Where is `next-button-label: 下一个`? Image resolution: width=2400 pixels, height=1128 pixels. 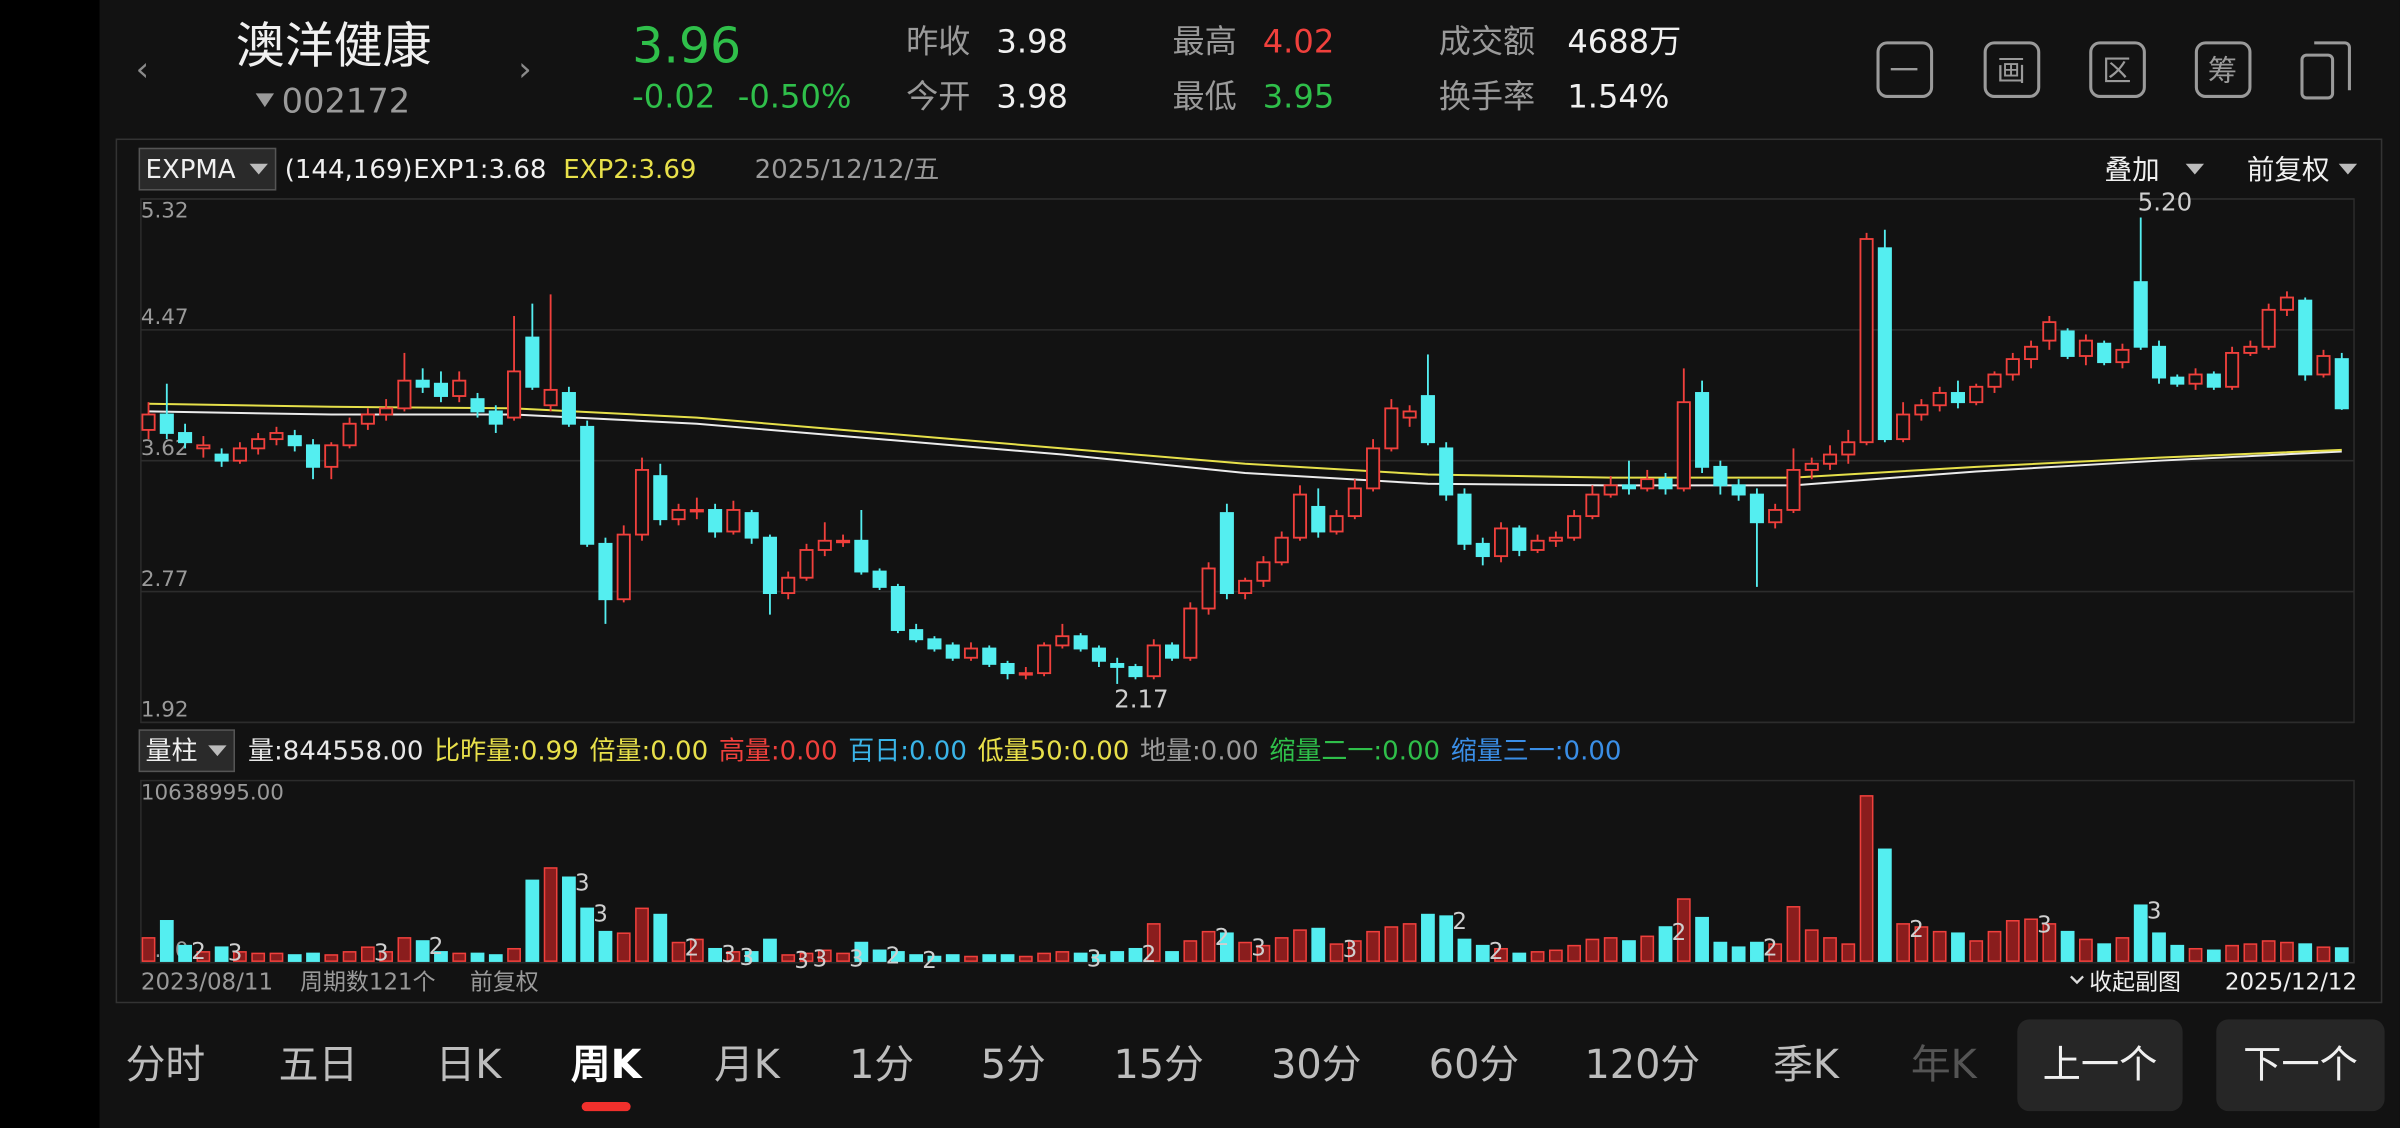 next-button-label: 下一个 is located at coordinates (2300, 1065).